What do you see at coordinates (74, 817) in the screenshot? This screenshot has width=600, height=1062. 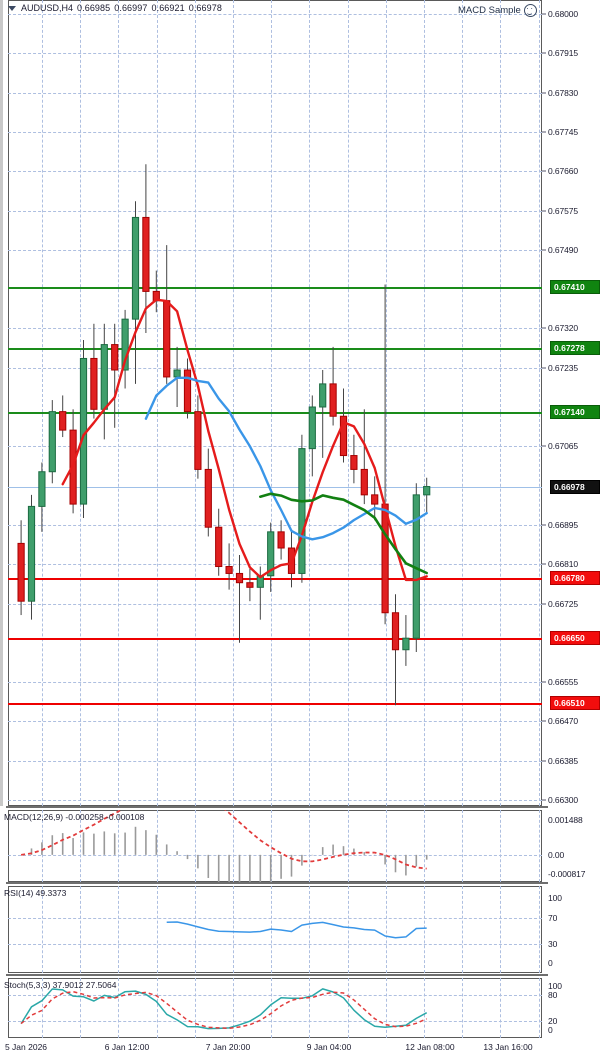 I see `macd-label: MACD(12,26,9) -0.000258 -0.000108` at bounding box center [74, 817].